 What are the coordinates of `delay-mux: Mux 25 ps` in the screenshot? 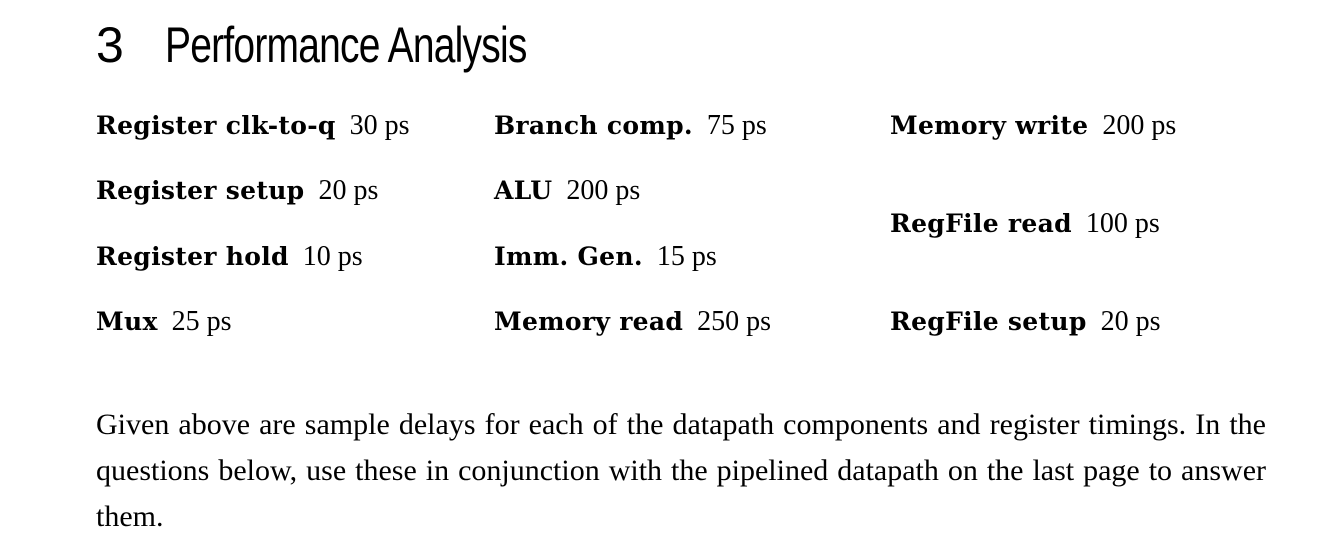 It's located at (164, 322).